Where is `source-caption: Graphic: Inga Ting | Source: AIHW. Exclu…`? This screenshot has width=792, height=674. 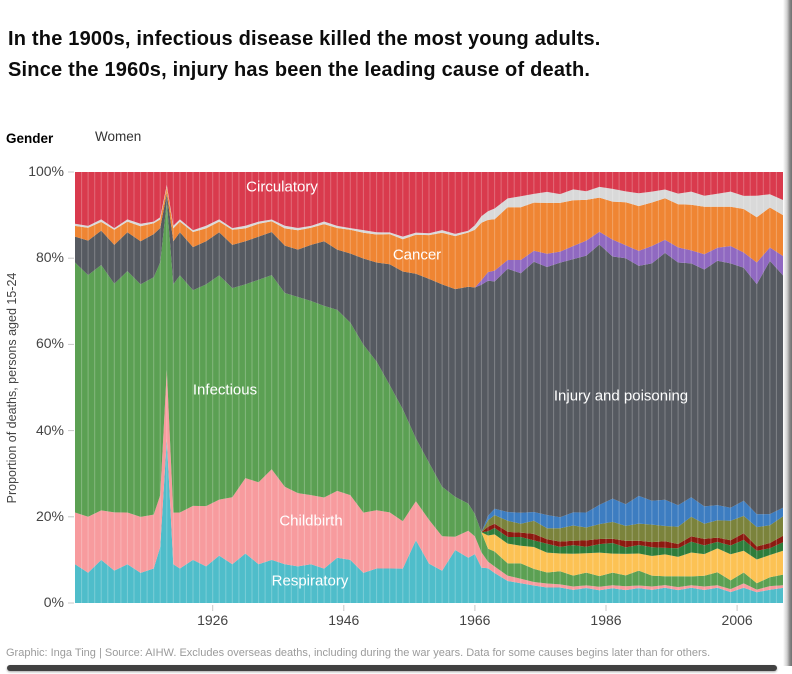
source-caption: Graphic: Inga Ting | Source: AIHW. Exclu… is located at coordinates (358, 653).